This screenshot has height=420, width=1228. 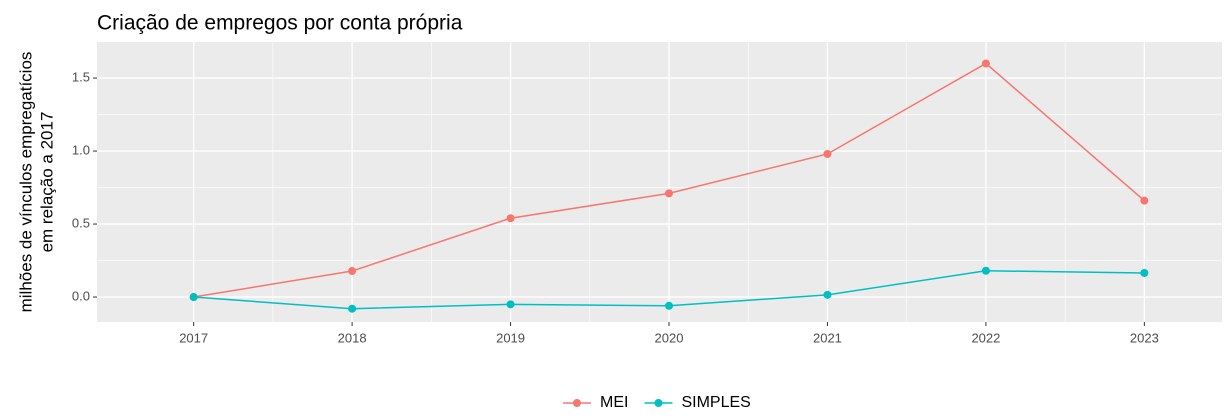 I want to click on y-tick-label: 0.0, so click(x=81, y=295).